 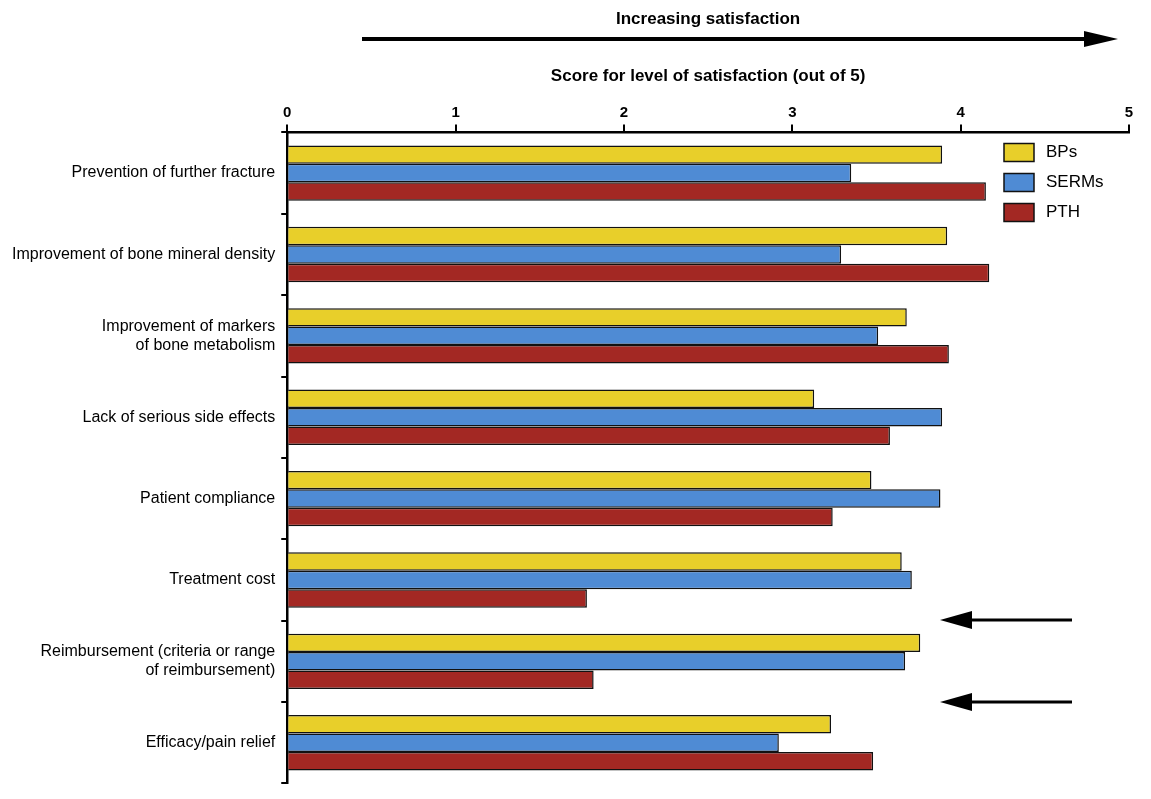 I want to click on x-tick-label: 0, so click(x=287, y=111).